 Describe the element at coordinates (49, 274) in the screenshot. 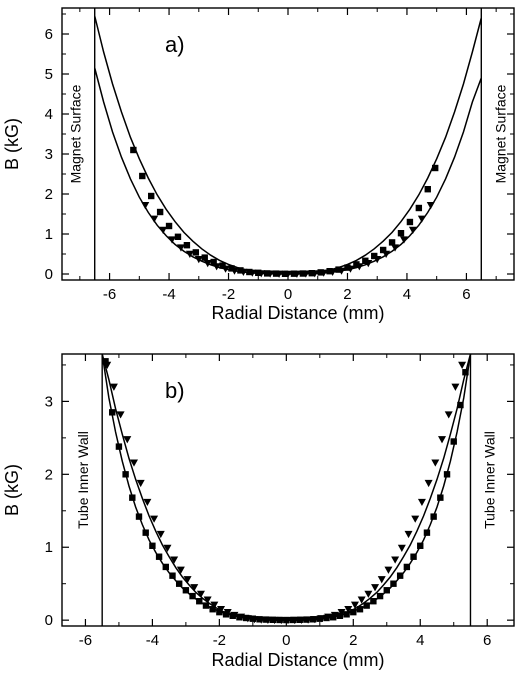

I see `y-tick-label: 0` at that location.